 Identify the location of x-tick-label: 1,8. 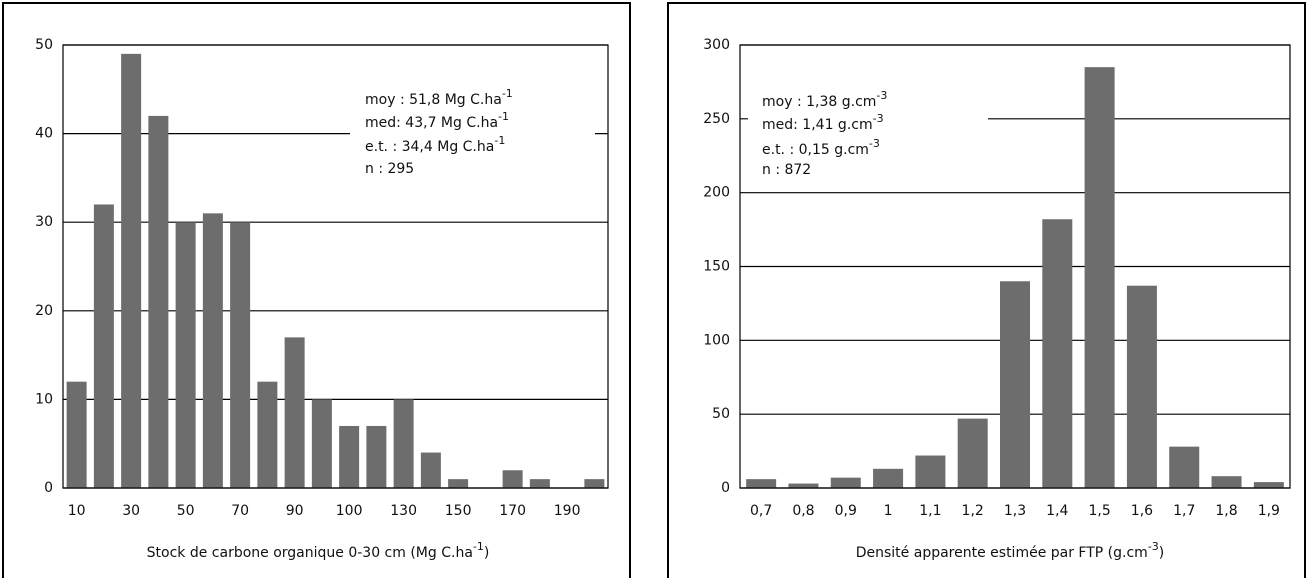
(1226, 511).